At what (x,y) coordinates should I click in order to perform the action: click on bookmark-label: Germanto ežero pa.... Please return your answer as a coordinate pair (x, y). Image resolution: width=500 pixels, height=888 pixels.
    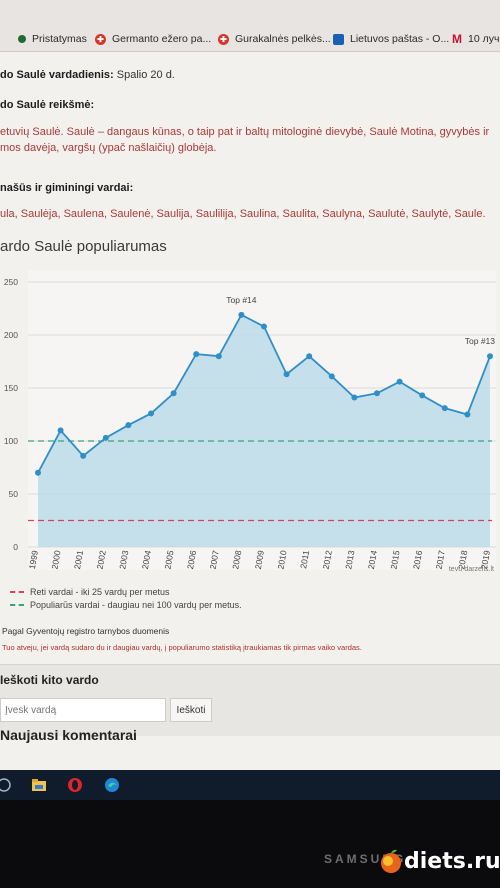
    Looking at the image, I should click on (162, 39).